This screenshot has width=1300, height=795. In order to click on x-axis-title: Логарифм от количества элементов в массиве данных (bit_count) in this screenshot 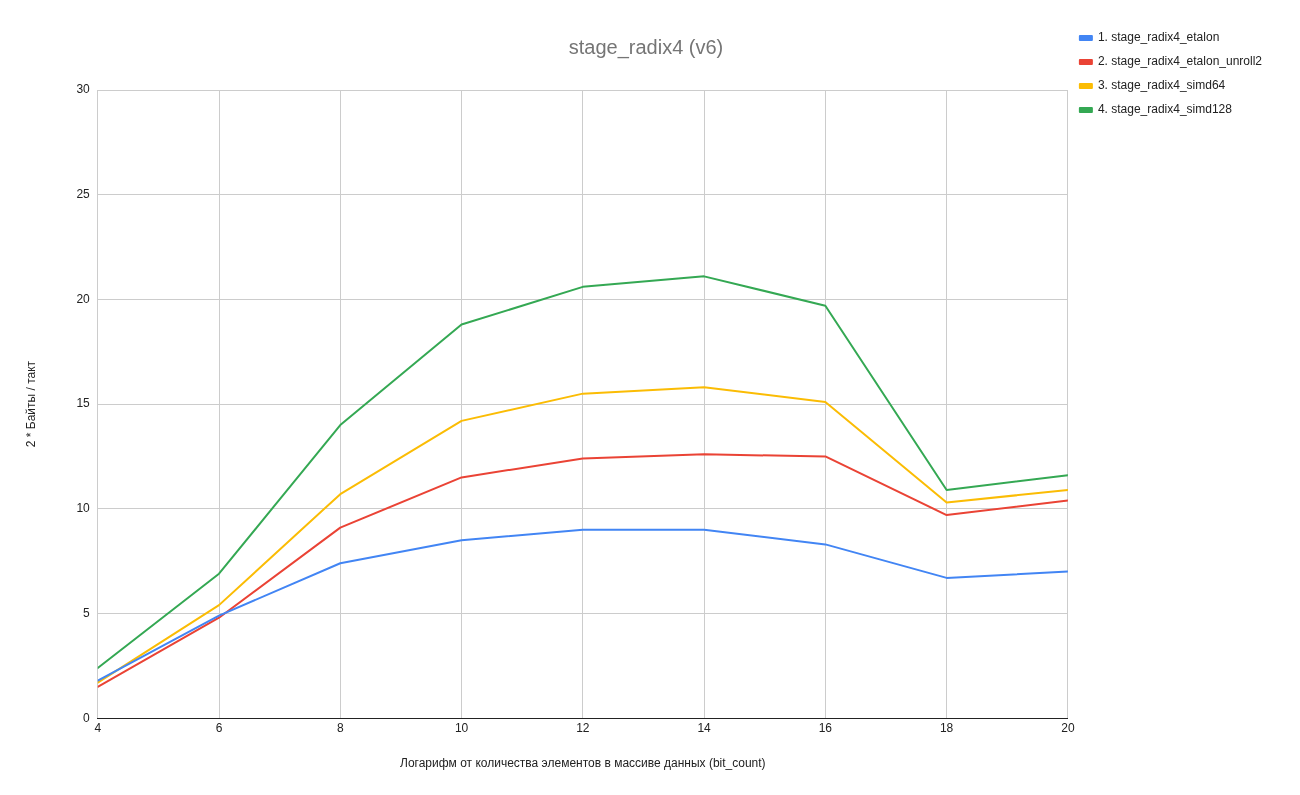, I will do `click(583, 763)`.